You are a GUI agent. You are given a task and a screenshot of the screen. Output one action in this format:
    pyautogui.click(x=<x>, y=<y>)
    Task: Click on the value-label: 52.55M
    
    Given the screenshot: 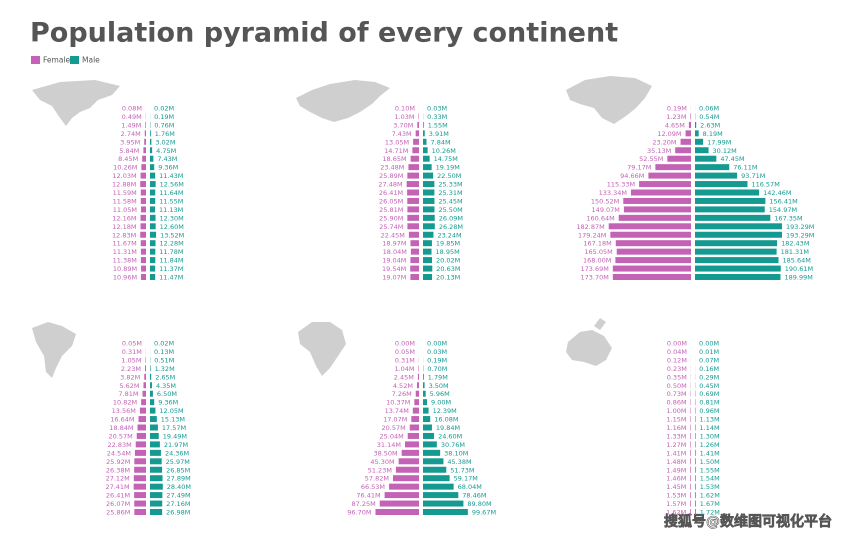 What is the action you would take?
    pyautogui.click(x=651, y=159)
    